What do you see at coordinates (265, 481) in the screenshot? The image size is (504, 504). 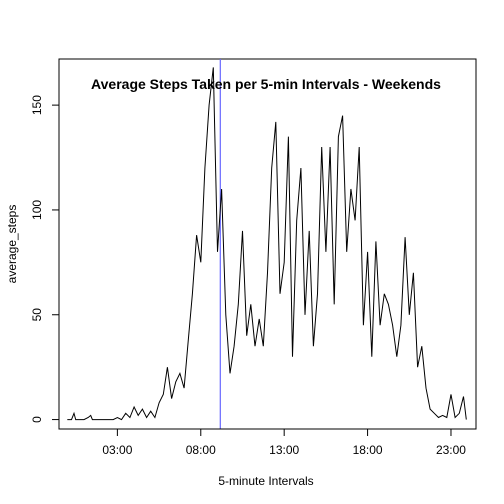 I see `x-axis-label: 5-minute Intervals` at bounding box center [265, 481].